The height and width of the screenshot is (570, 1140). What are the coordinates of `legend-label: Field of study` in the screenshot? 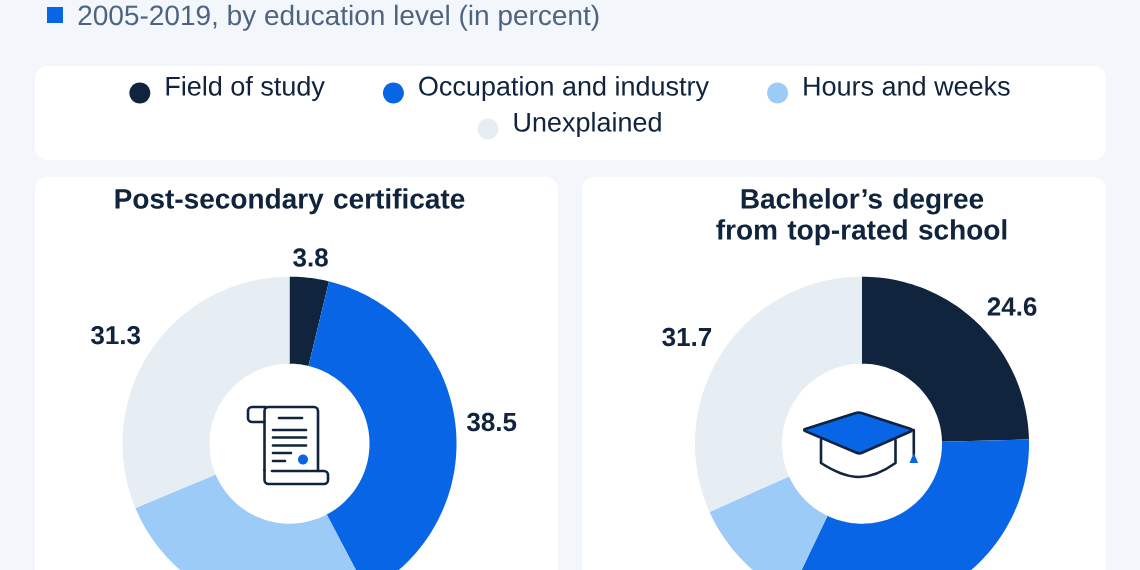 It's located at (245, 88).